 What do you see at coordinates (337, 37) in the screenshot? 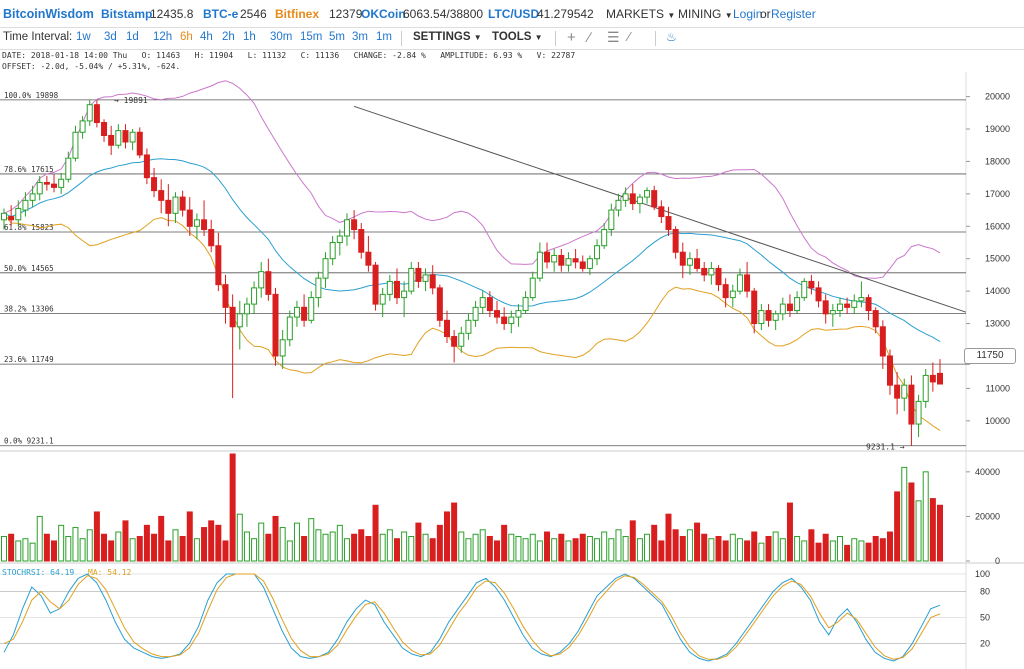
I see `interval-5m: 5m` at bounding box center [337, 37].